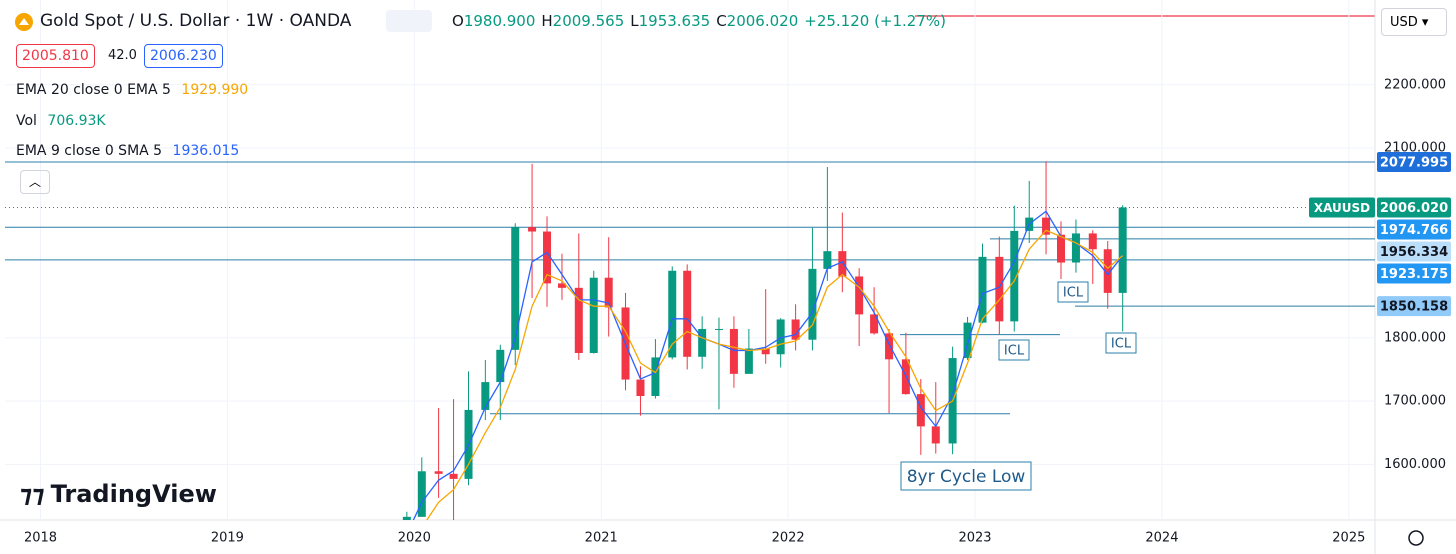  I want to click on x-tick-label: 2019, so click(227, 538).